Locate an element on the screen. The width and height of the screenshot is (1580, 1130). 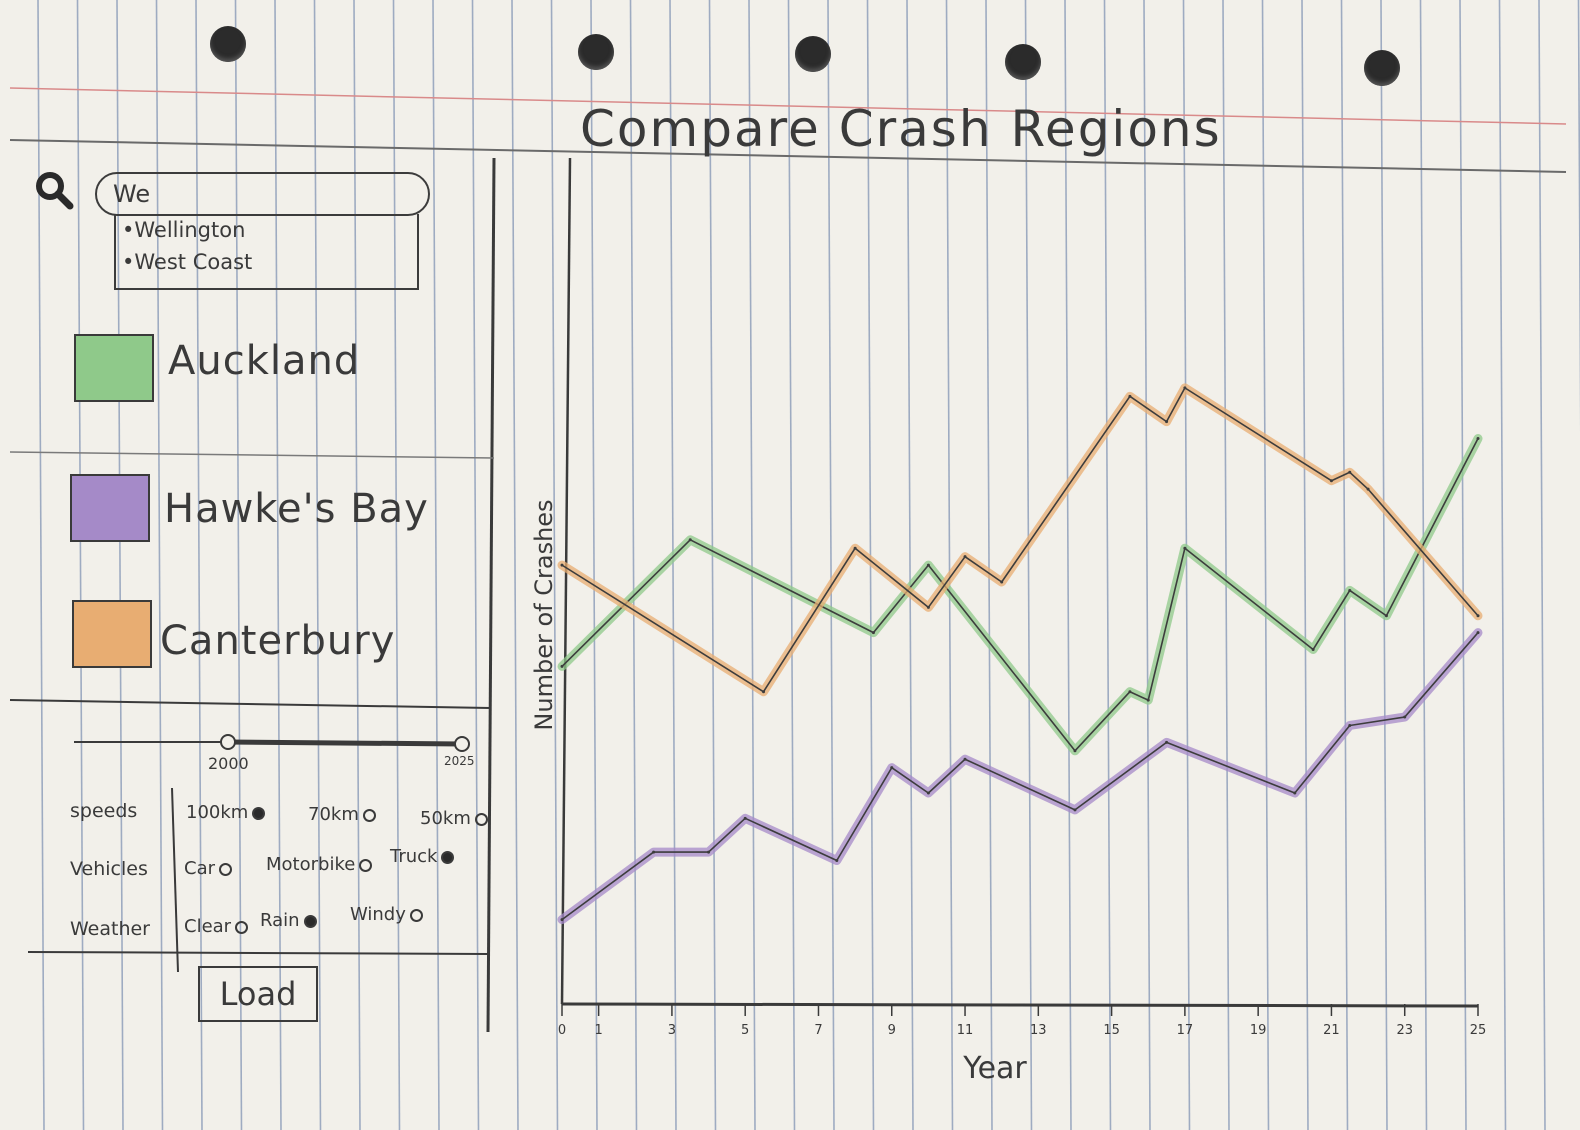
suggestion-wellington: •Wellington is located at coordinates (184, 230).